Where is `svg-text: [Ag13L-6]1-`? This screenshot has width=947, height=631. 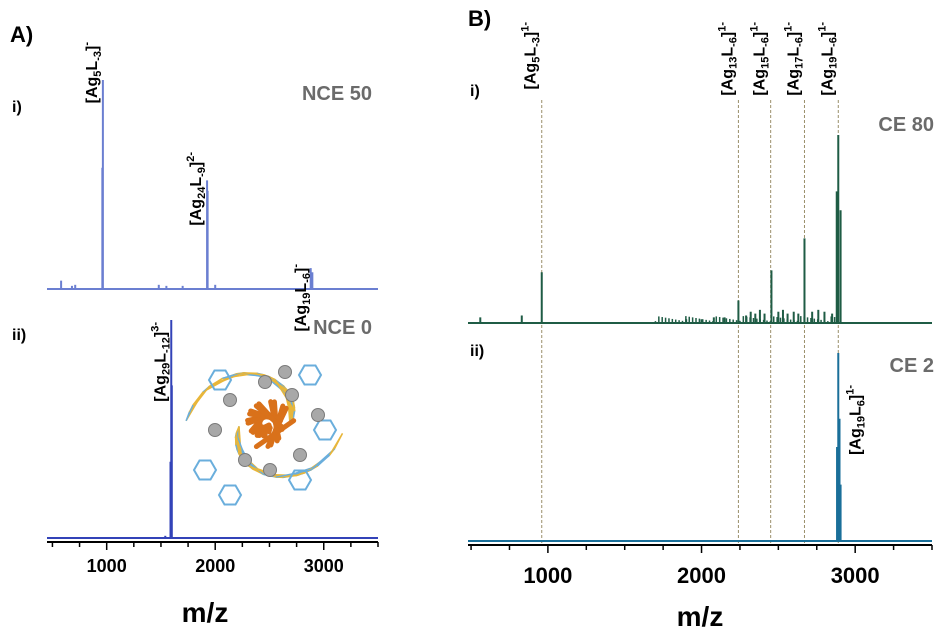 svg-text: [Ag13L-6]1- is located at coordinates (727, 59).